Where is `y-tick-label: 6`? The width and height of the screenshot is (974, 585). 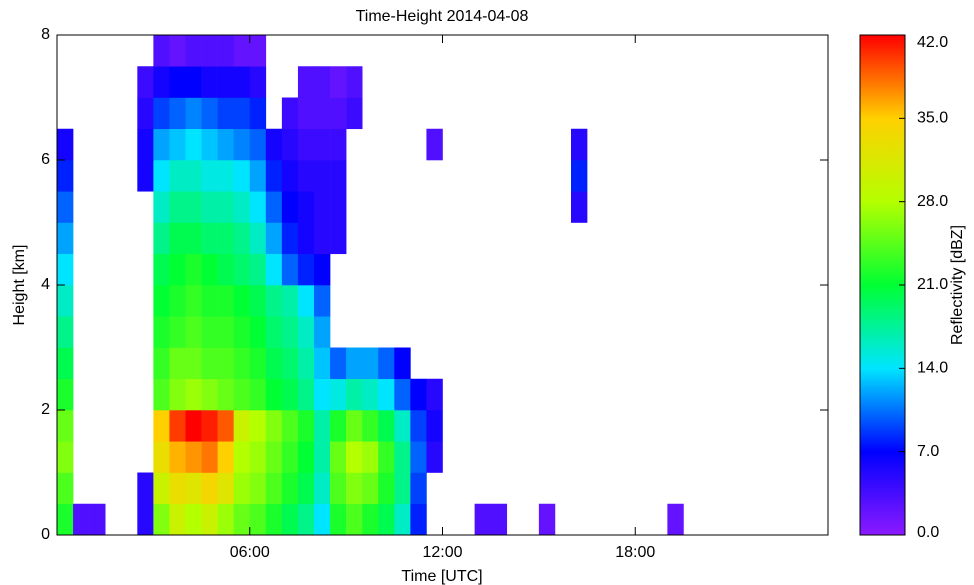 y-tick-label: 6 is located at coordinates (45, 159).